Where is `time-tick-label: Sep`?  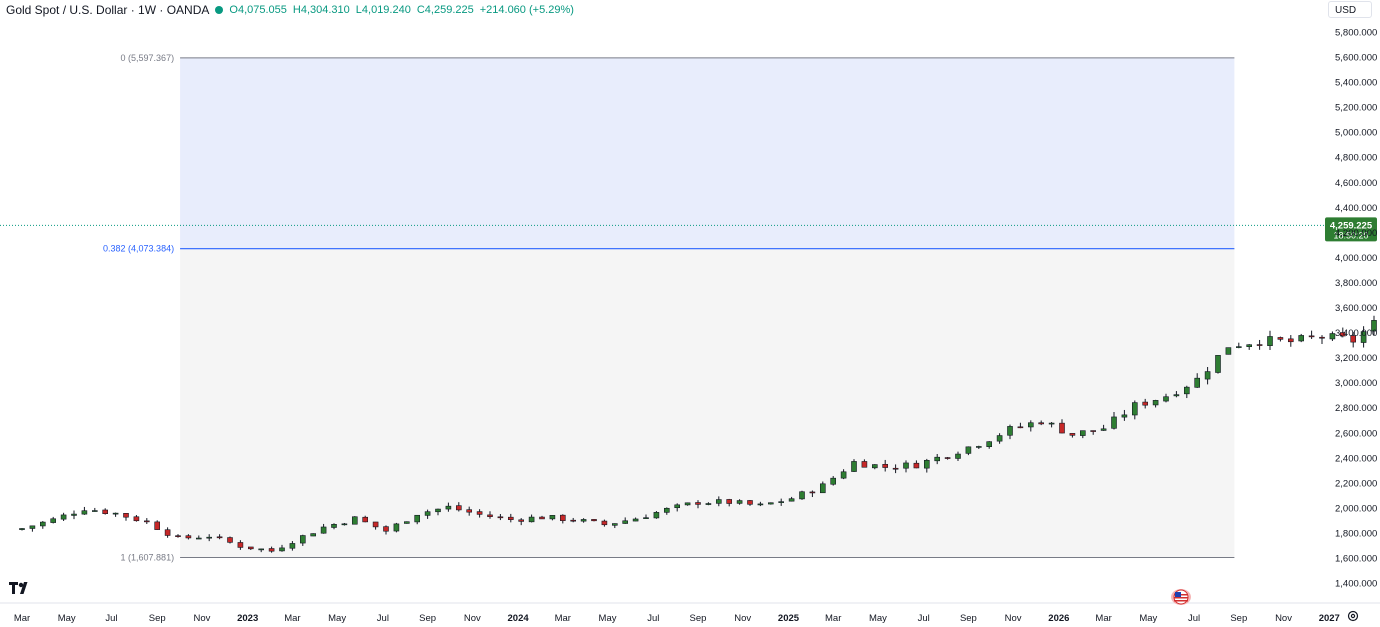
time-tick-label: Sep is located at coordinates (157, 618).